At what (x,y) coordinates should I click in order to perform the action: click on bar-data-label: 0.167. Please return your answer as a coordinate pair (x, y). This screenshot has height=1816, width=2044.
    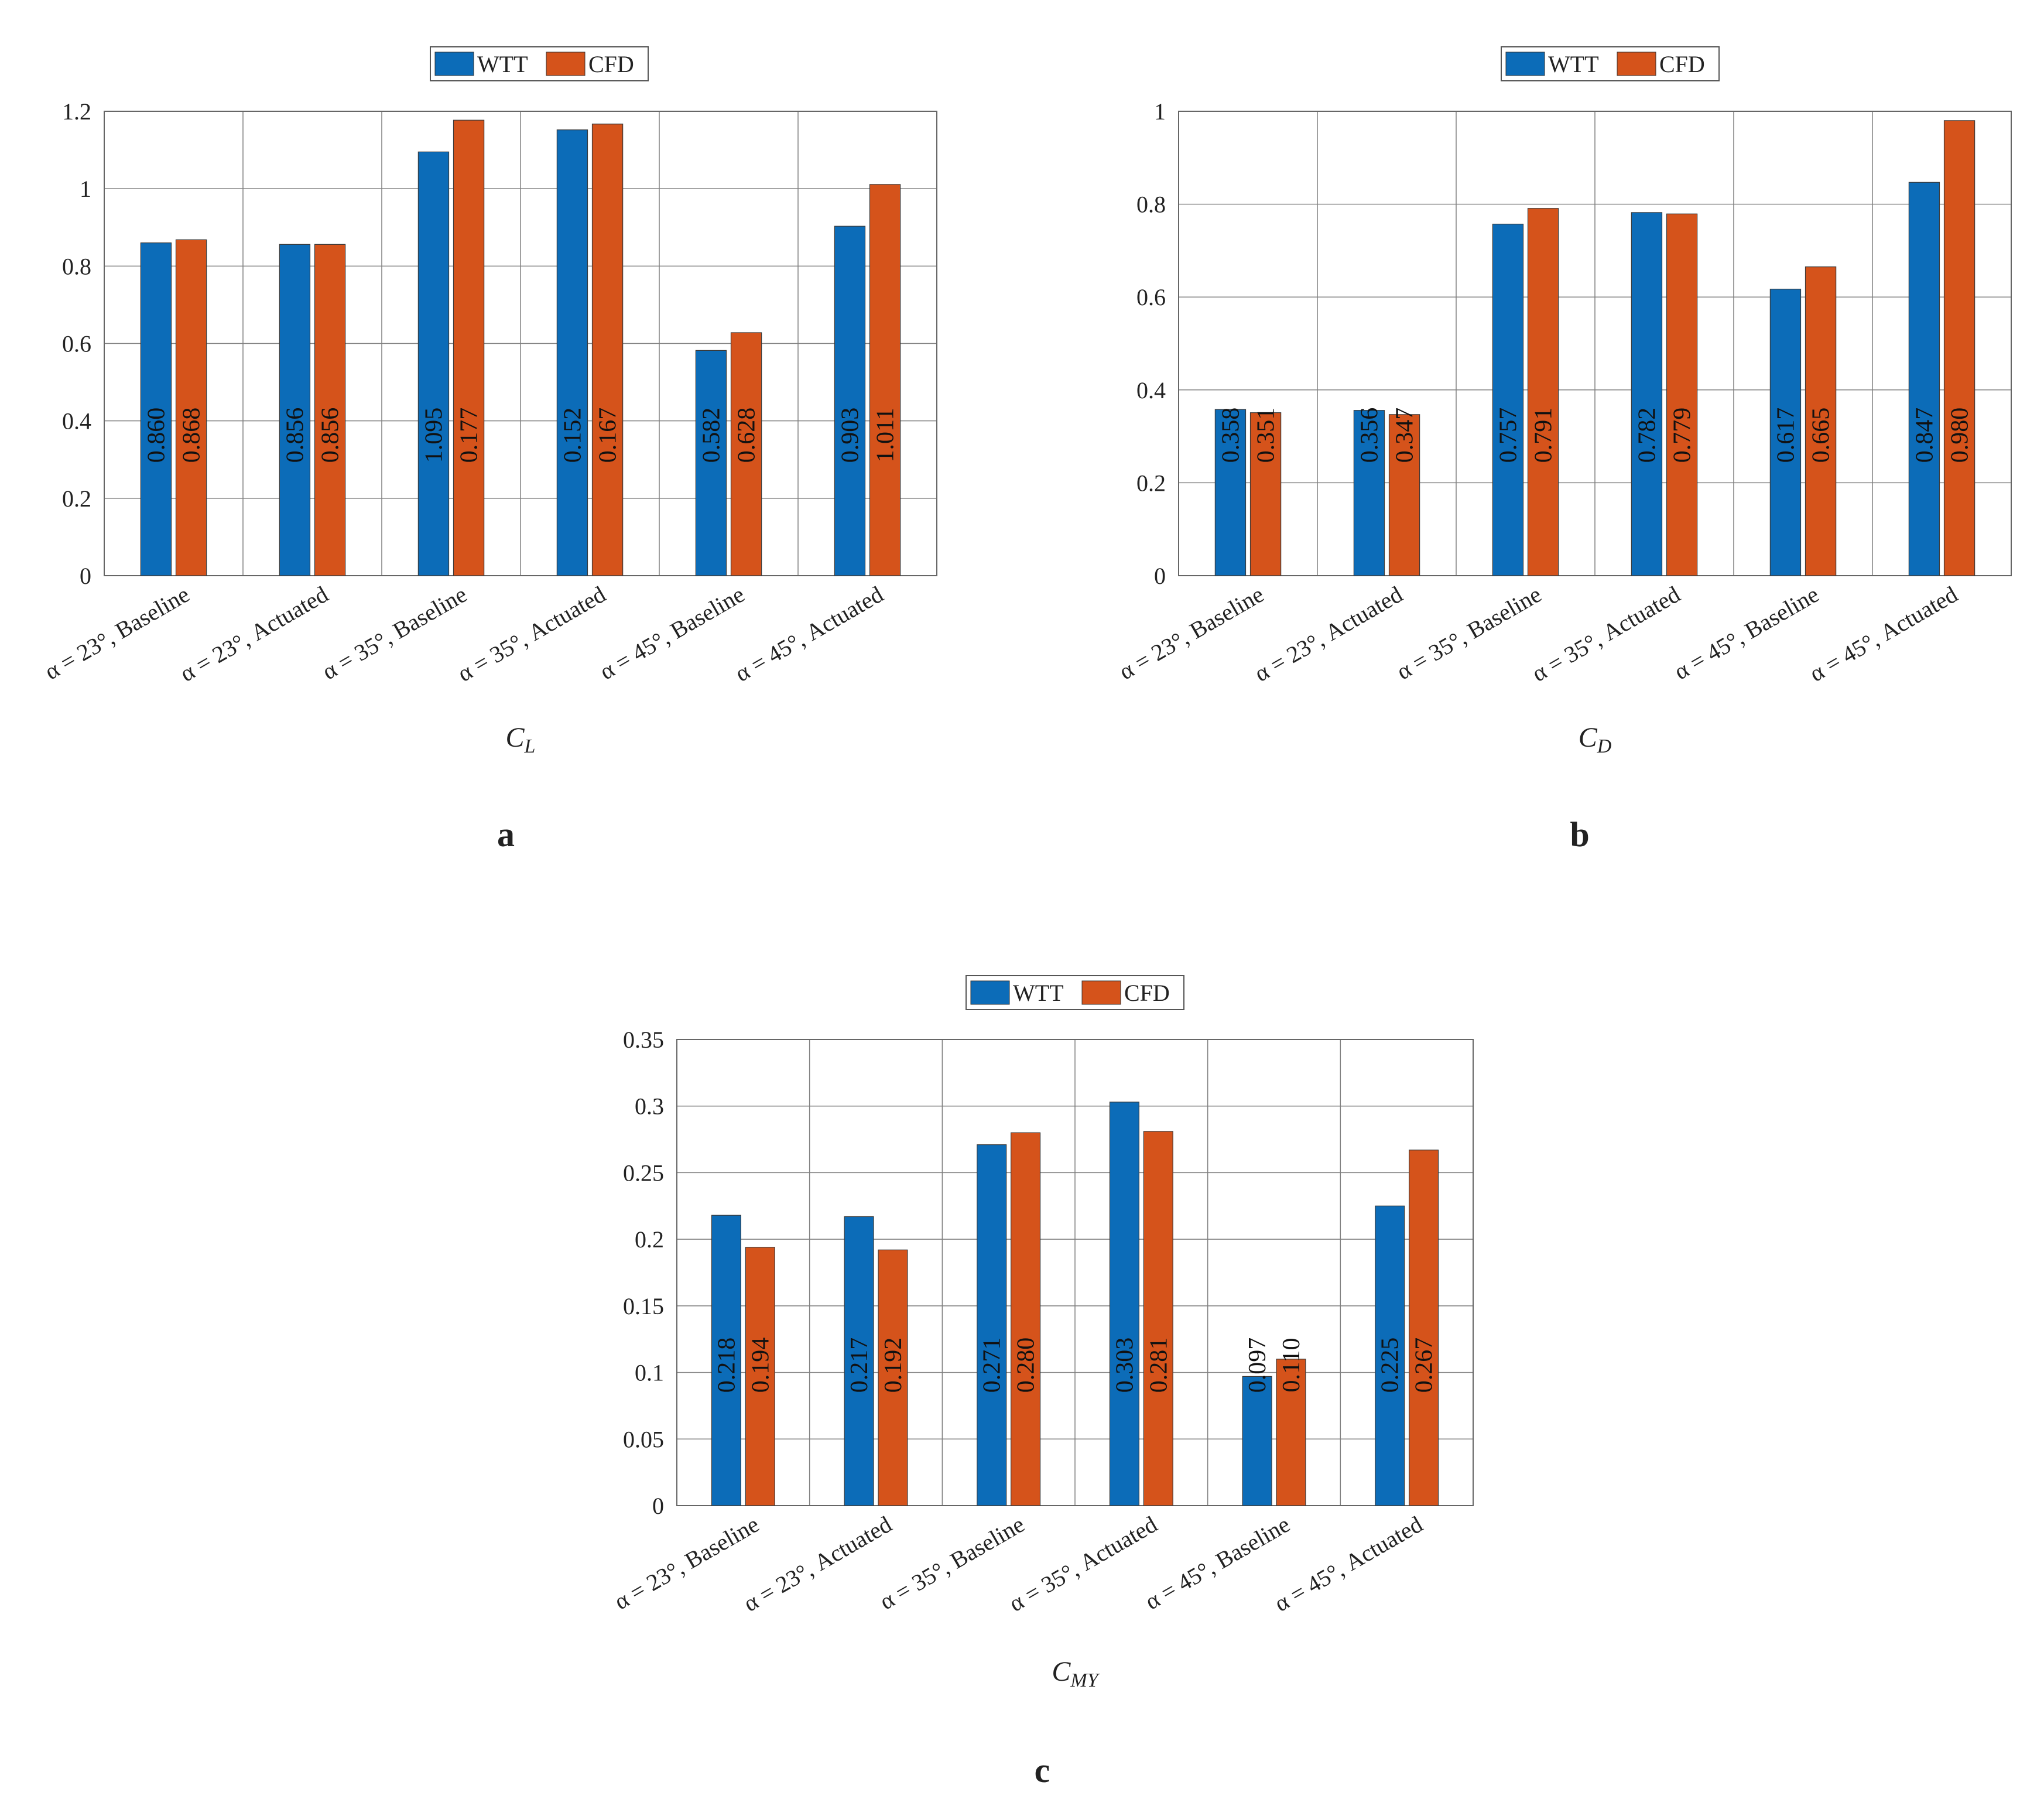
    Looking at the image, I should click on (609, 435).